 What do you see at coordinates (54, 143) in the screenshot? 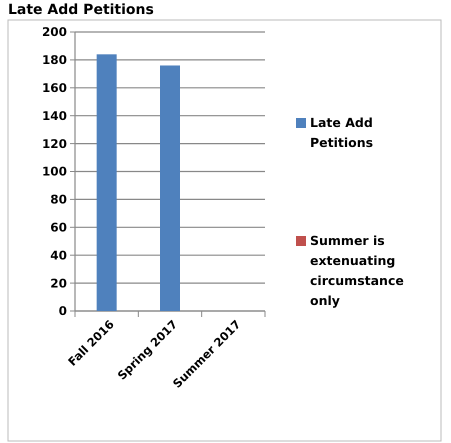
I see `y-tick-label: 120` at bounding box center [54, 143].